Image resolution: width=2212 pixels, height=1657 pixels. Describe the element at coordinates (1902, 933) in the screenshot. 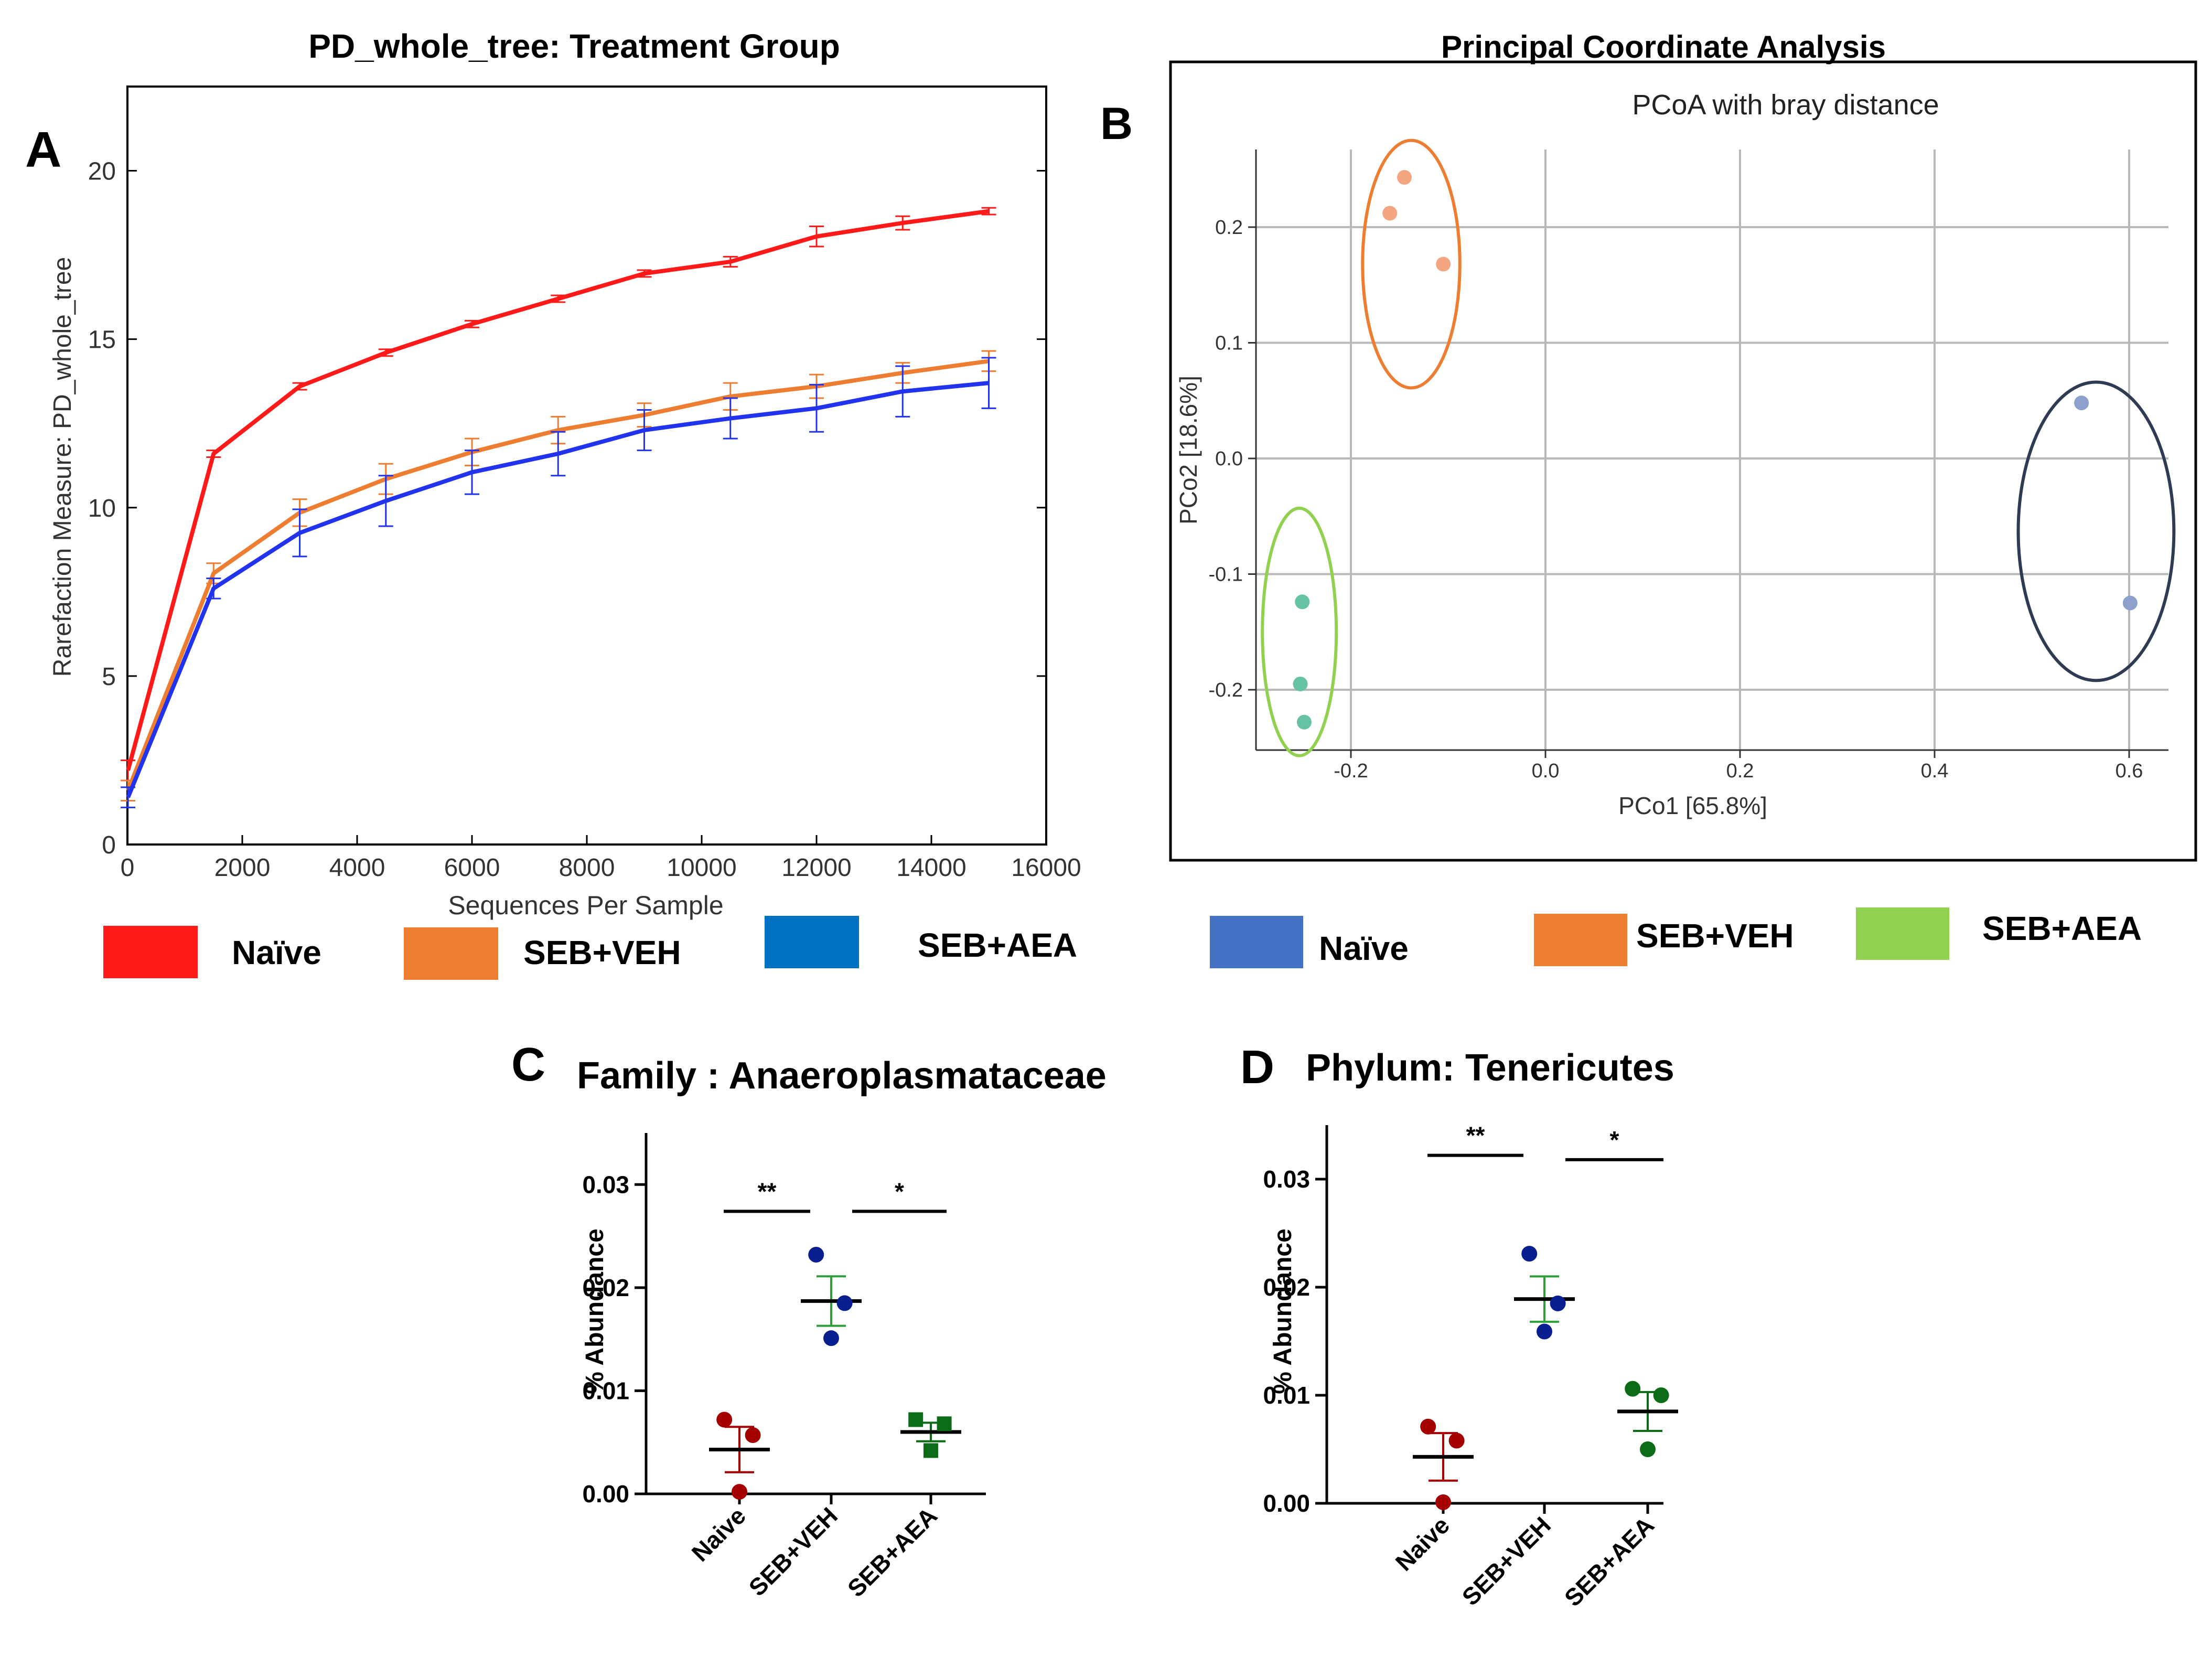

I see `legend-b-swatch-seb-aea` at that location.